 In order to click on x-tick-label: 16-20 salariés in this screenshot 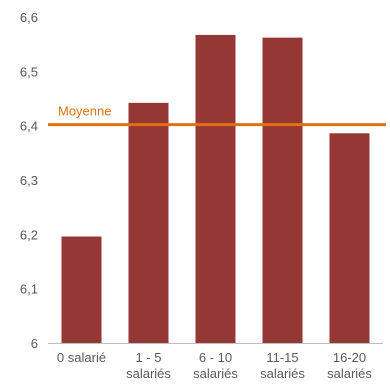, I will do `click(349, 365)`.